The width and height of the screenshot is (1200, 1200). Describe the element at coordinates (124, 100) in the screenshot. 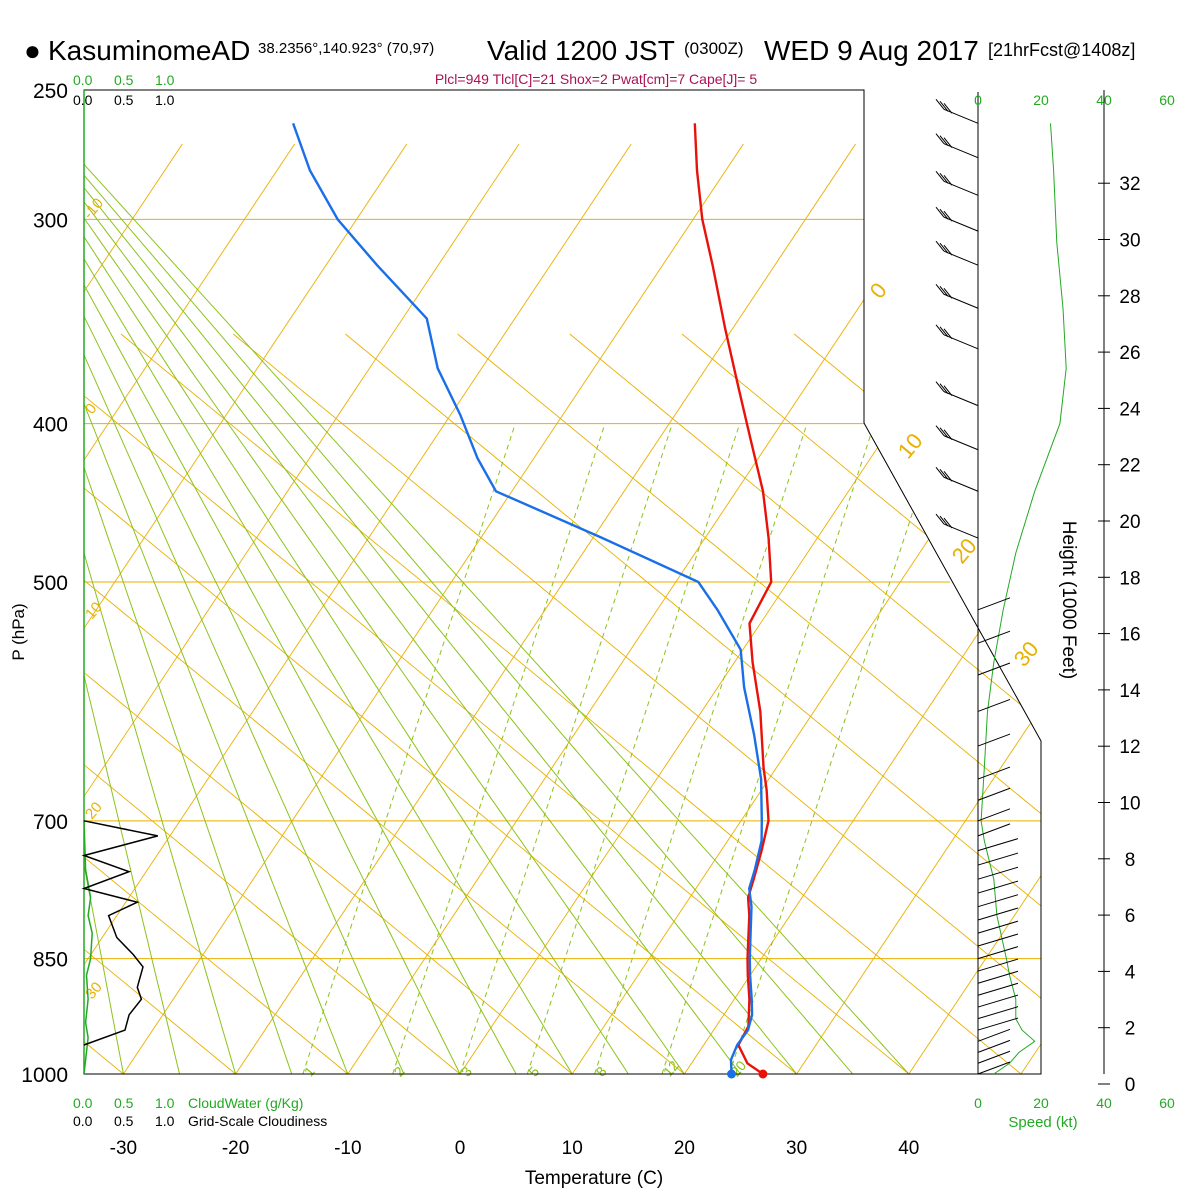

I see `cloudiness-top-scale-05: 0.5` at that location.